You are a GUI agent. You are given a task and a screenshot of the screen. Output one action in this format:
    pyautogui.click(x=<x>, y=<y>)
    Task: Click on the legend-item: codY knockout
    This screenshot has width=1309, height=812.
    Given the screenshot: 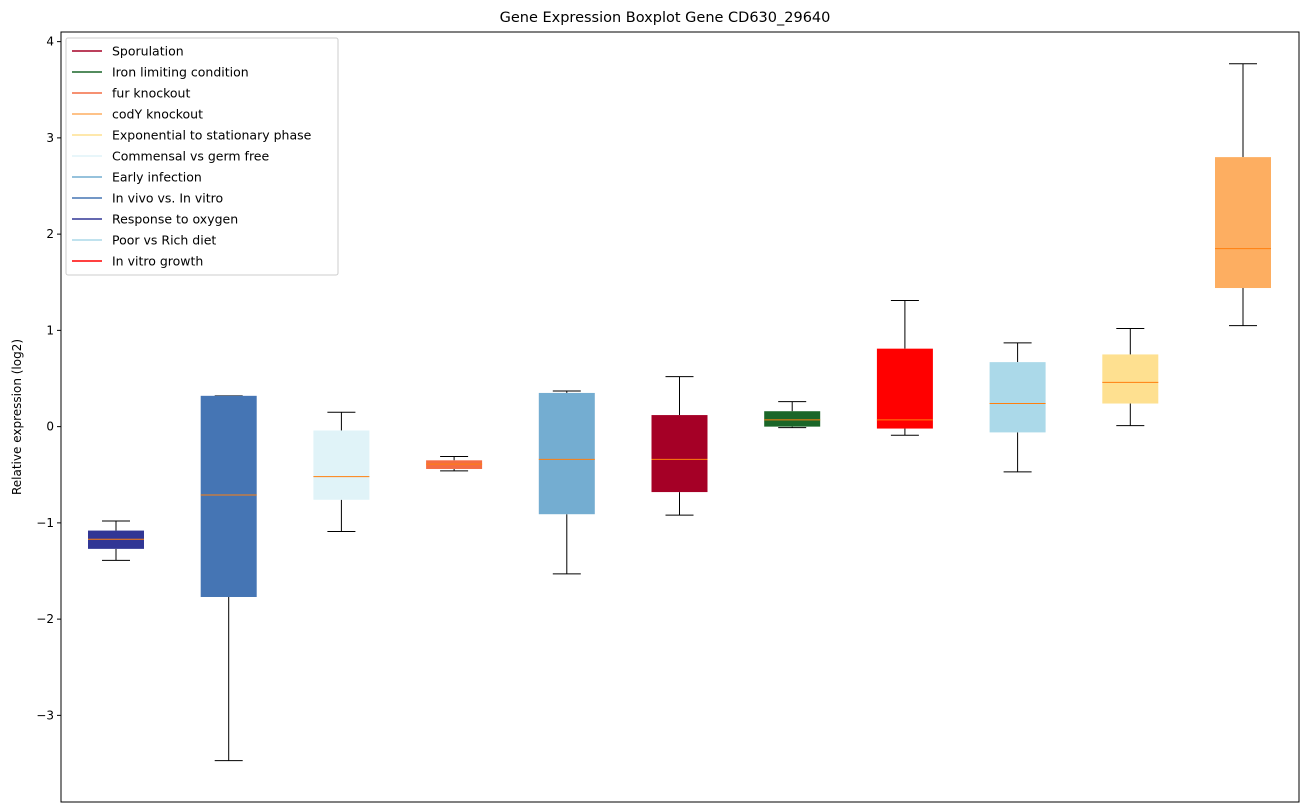 What is the action you would take?
    pyautogui.click(x=137, y=114)
    